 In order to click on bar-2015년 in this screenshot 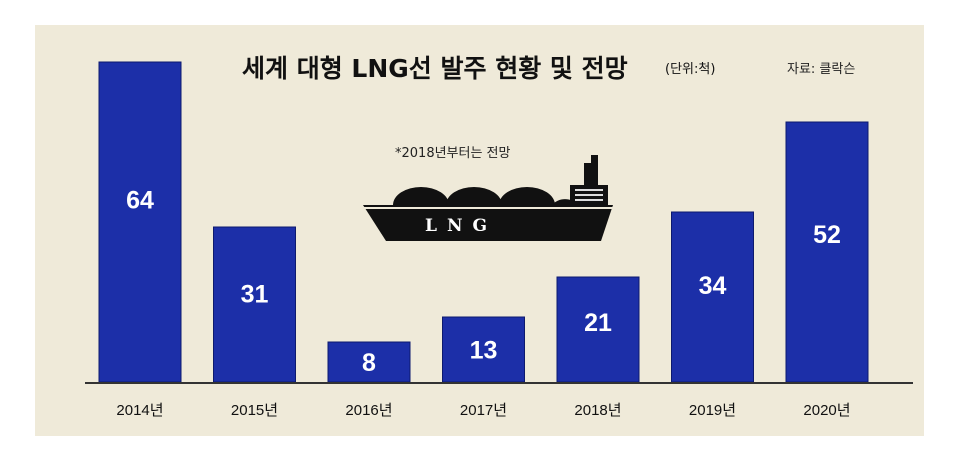, I will do `click(254, 304)`.